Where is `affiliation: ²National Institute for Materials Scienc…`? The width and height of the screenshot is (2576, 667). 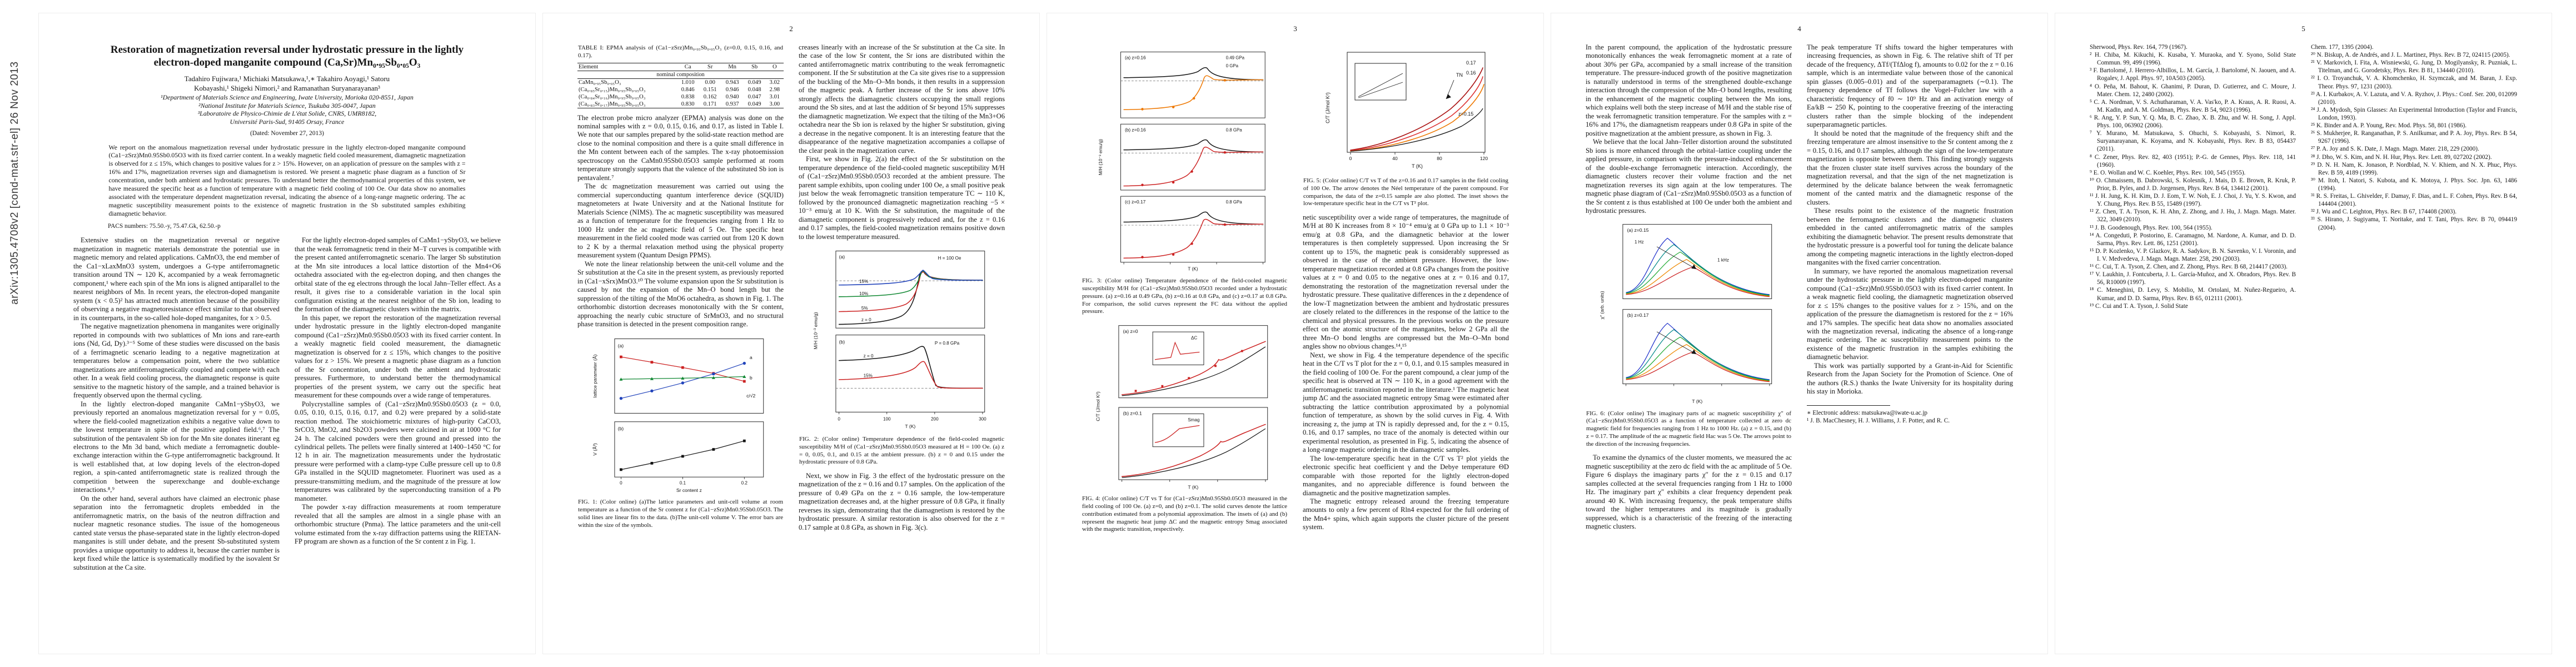 affiliation: ²National Institute for Materials Scienc… is located at coordinates (287, 105).